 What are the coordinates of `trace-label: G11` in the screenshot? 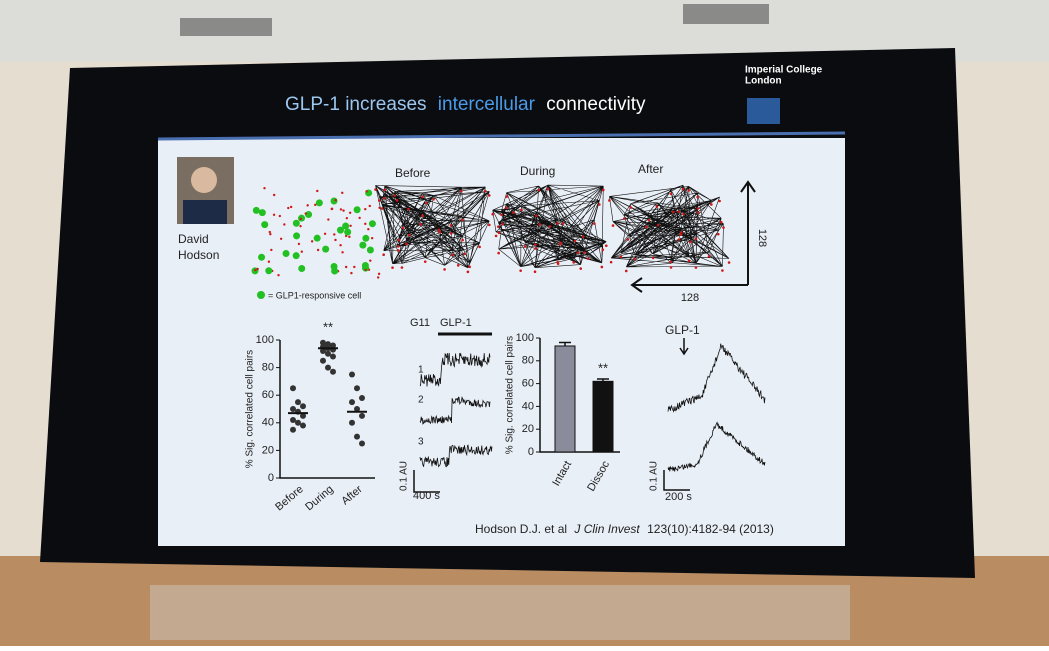 It's located at (420, 323).